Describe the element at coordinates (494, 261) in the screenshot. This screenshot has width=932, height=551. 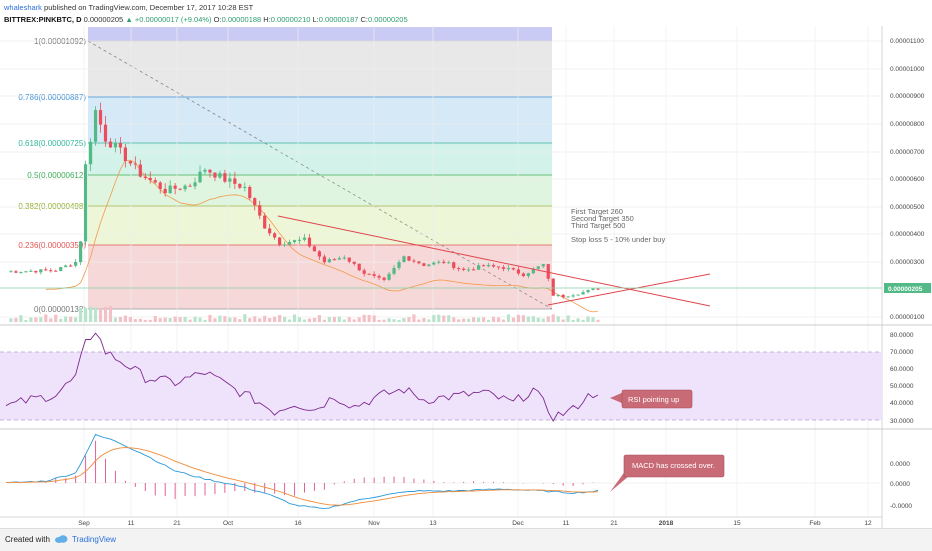
I see `descending-trendline` at that location.